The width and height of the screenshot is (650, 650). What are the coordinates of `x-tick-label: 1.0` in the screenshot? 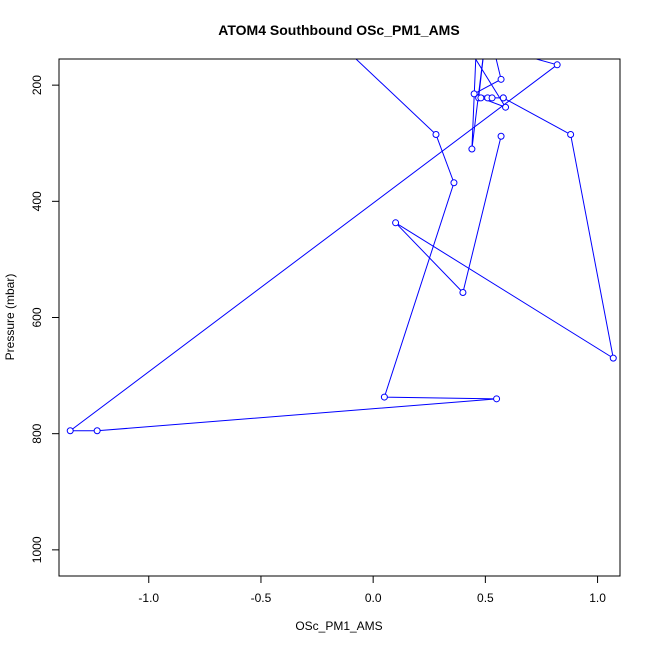 It's located at (597, 598).